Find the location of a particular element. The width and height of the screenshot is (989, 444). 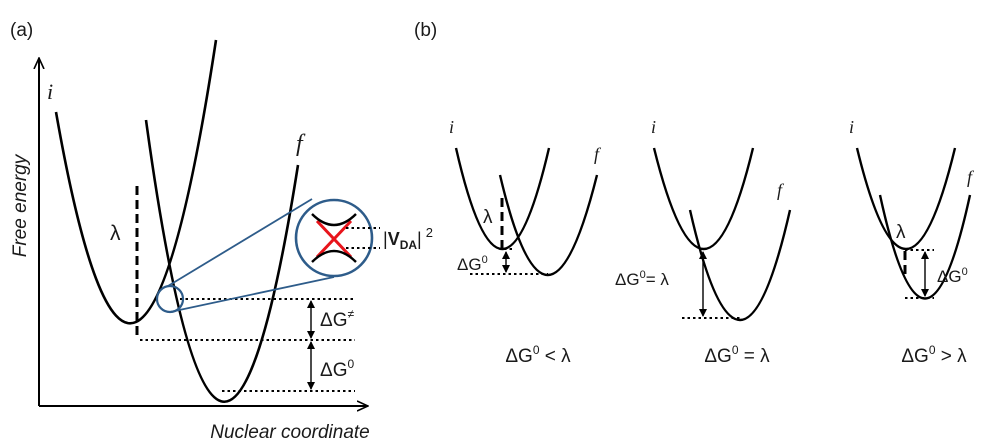

case-inverted-region: i f λ ΔG0 ΔG0 > λ is located at coordinates (912, 242).